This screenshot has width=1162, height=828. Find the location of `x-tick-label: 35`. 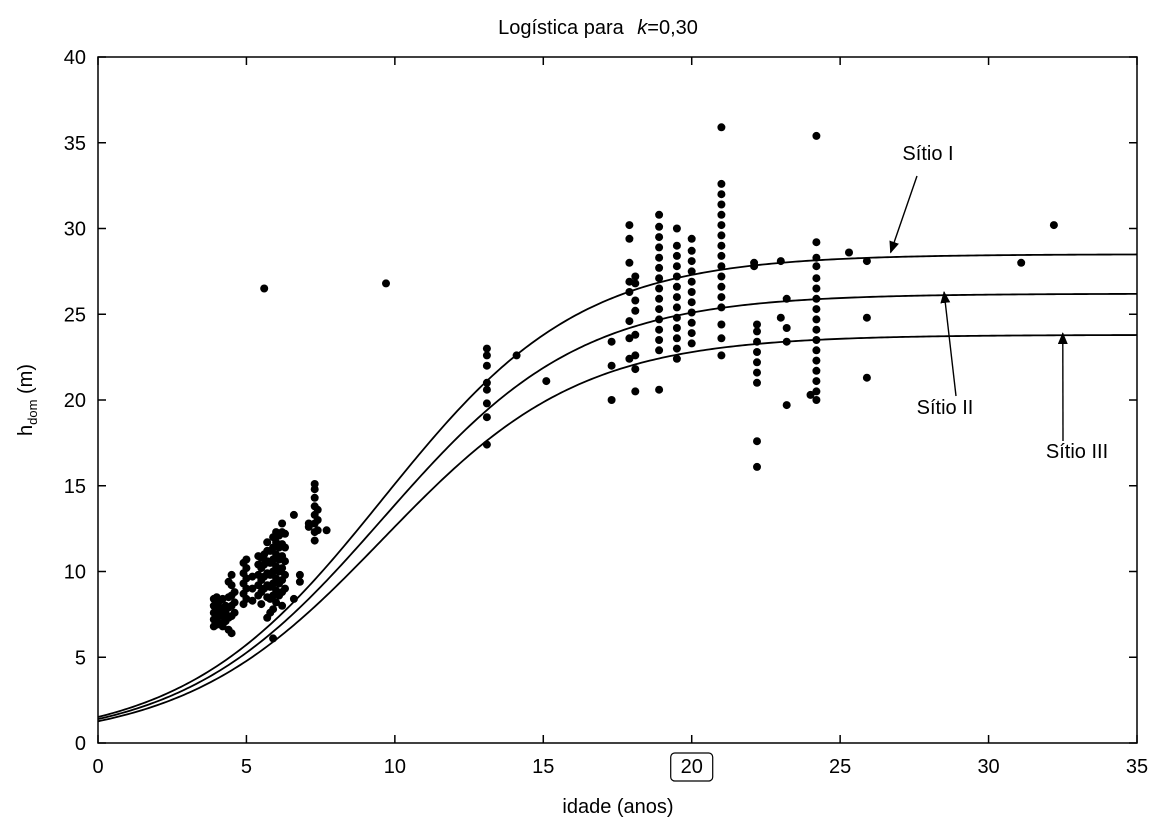

x-tick-label: 35 is located at coordinates (1137, 767).